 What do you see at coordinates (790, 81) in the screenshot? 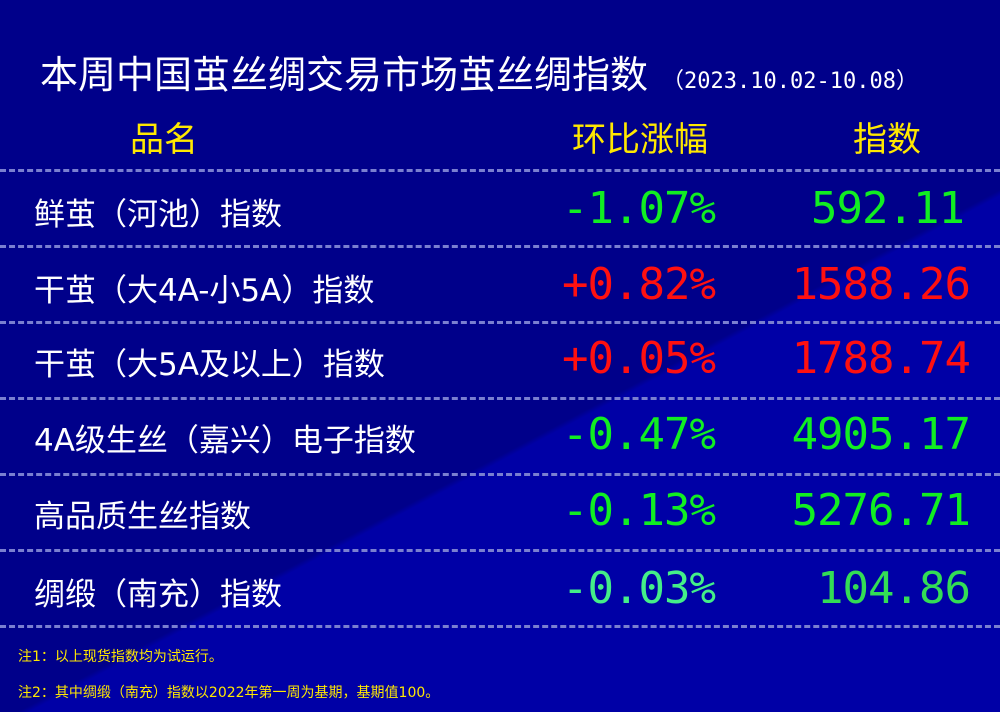
I see `date-range: （2023.10.02-10.08）` at bounding box center [790, 81].